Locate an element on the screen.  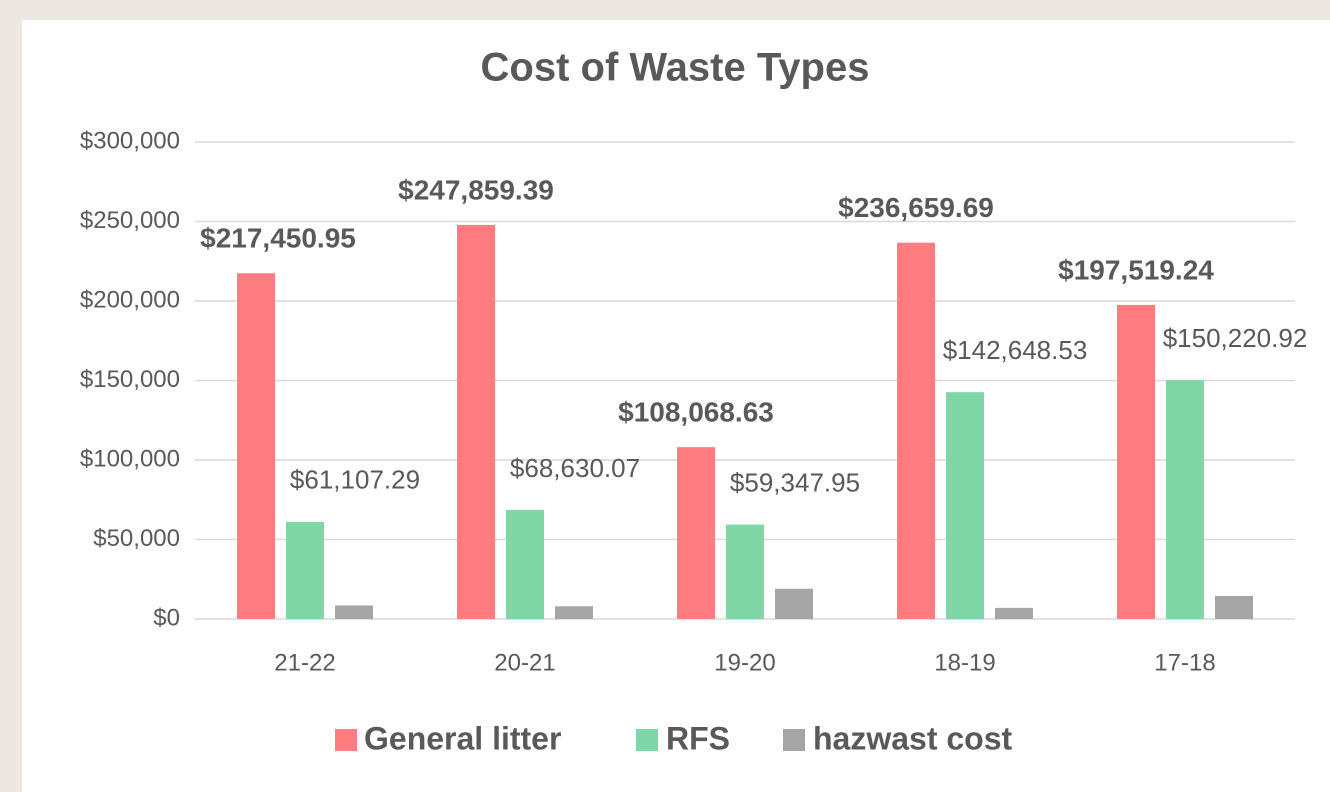
legend-label: hazwast cost is located at coordinates (913, 738).